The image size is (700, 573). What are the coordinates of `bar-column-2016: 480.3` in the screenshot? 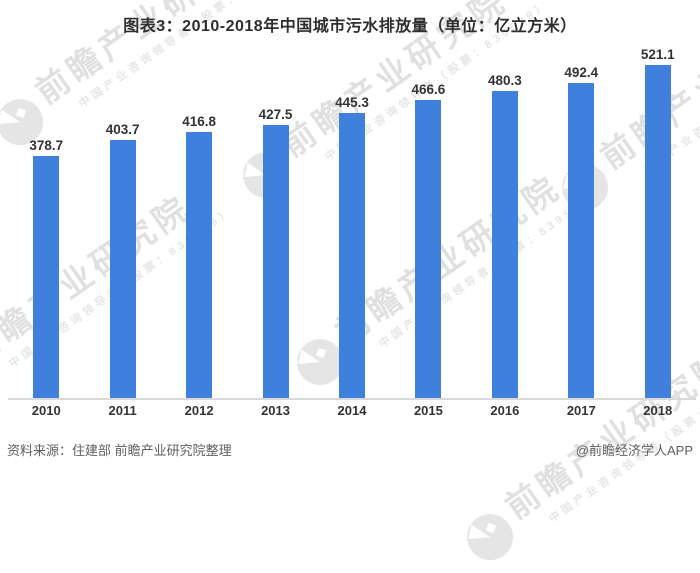 It's located at (505, 222).